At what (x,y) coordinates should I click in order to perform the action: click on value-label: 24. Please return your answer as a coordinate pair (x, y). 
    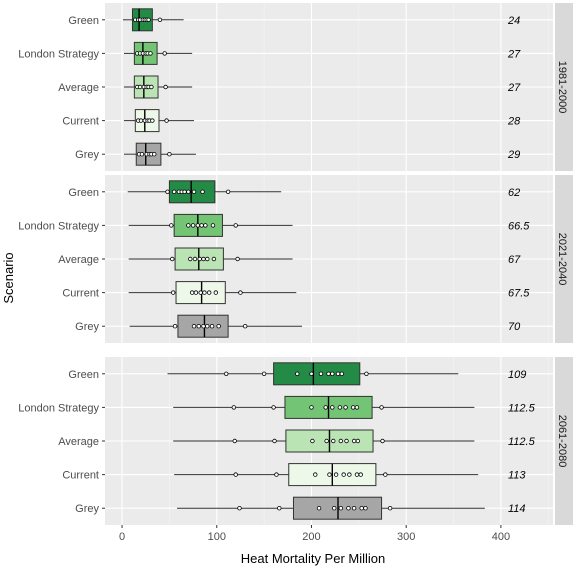
    Looking at the image, I should click on (513, 21).